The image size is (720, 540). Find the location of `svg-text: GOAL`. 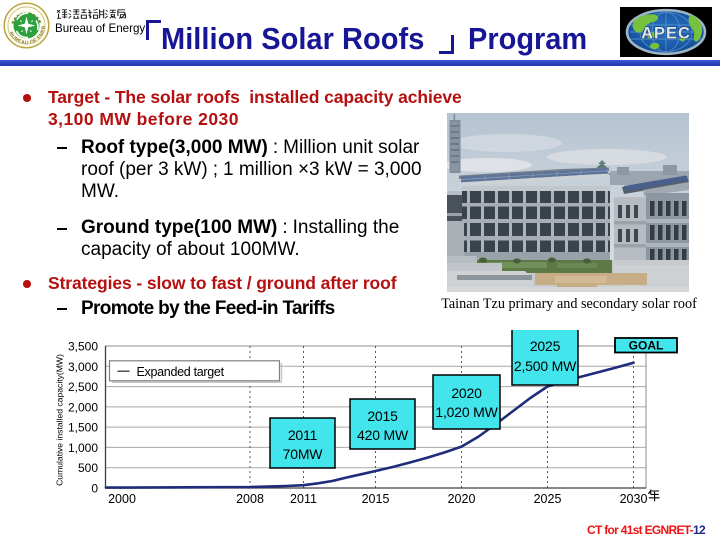

svg-text: GOAL is located at coordinates (646, 346).